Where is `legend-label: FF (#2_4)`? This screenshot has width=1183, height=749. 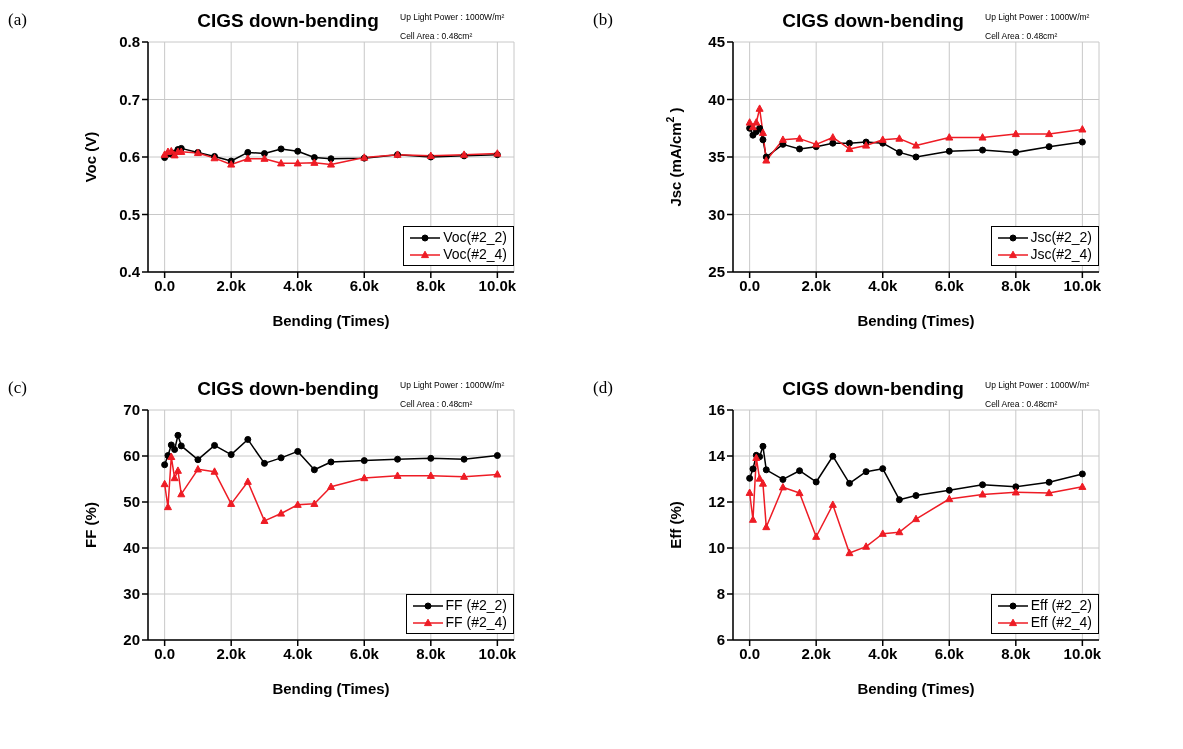
legend-label: FF (#2_4) is located at coordinates (476, 622).